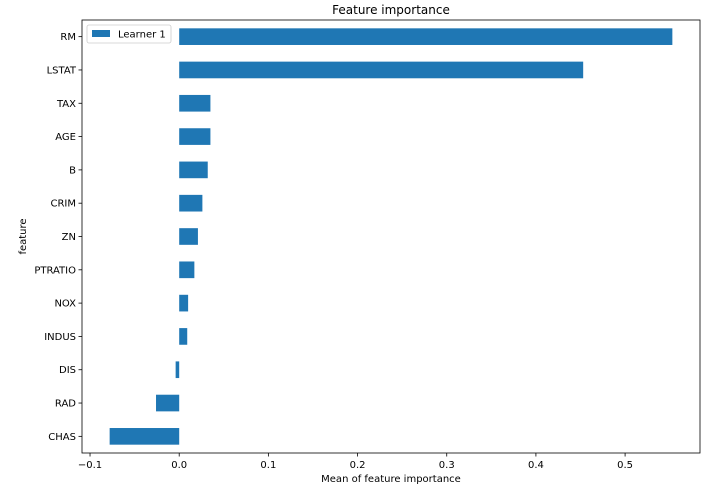 Image resolution: width=720 pixels, height=504 pixels. What do you see at coordinates (69, 237) in the screenshot?
I see `y-tick-label: ZN` at bounding box center [69, 237].